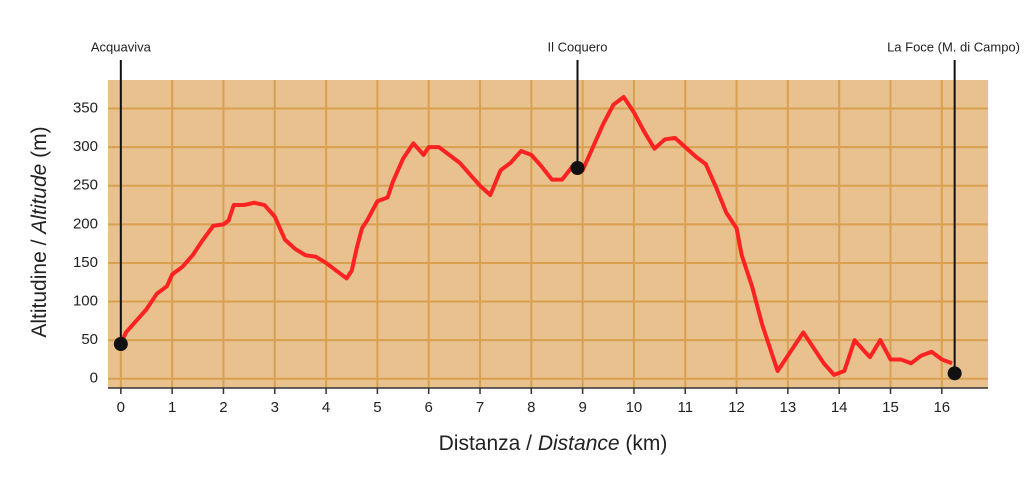 This screenshot has height=481, width=1024. I want to click on y-tick-label: 150, so click(85, 262).